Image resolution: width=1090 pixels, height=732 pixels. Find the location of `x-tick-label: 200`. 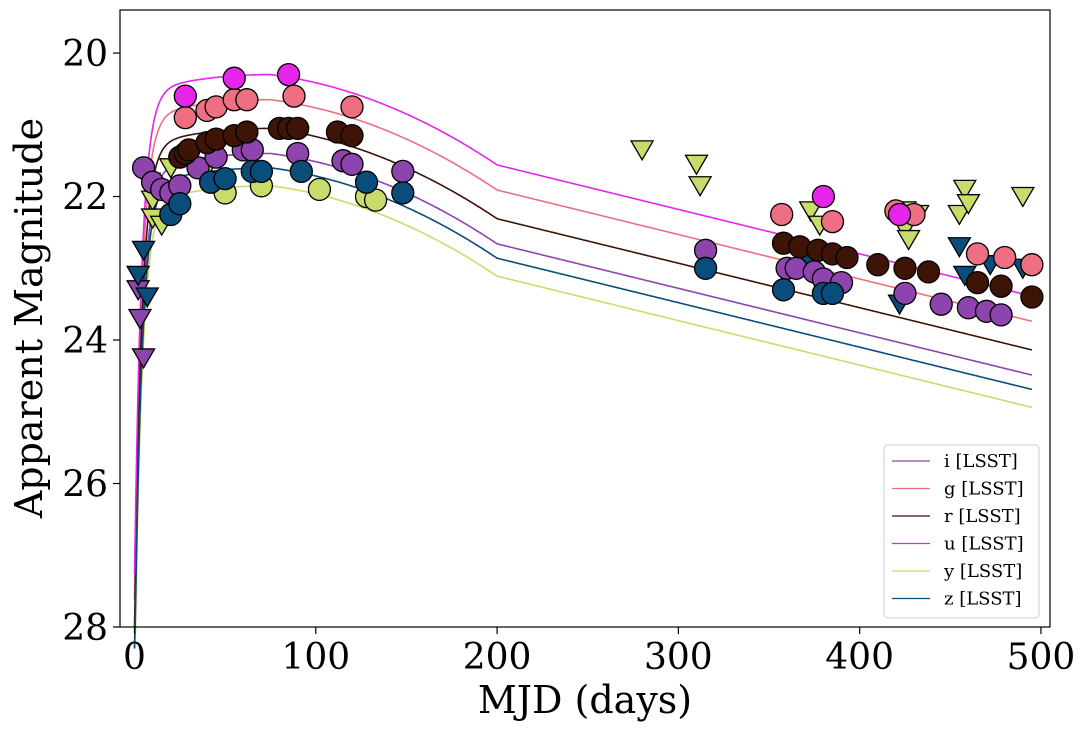

x-tick-label: 200 is located at coordinates (497, 657).